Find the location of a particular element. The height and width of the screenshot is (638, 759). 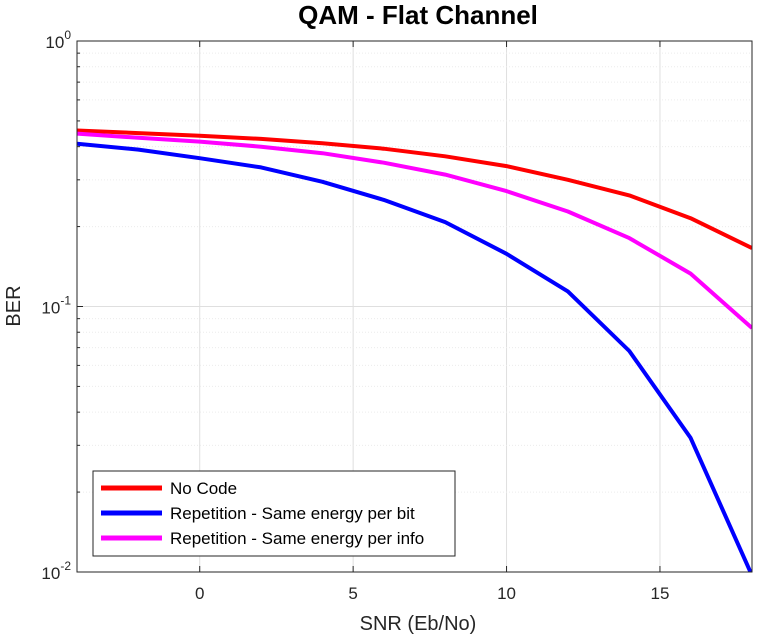

x-axis-label: SNR (Eb/No) is located at coordinates (418, 624).